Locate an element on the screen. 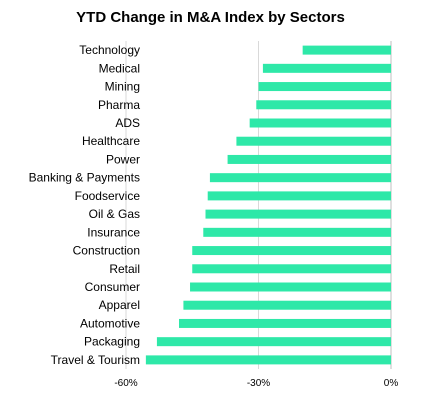 Image resolution: width=421 pixels, height=407 pixels. category-label: Retail is located at coordinates (124, 269).